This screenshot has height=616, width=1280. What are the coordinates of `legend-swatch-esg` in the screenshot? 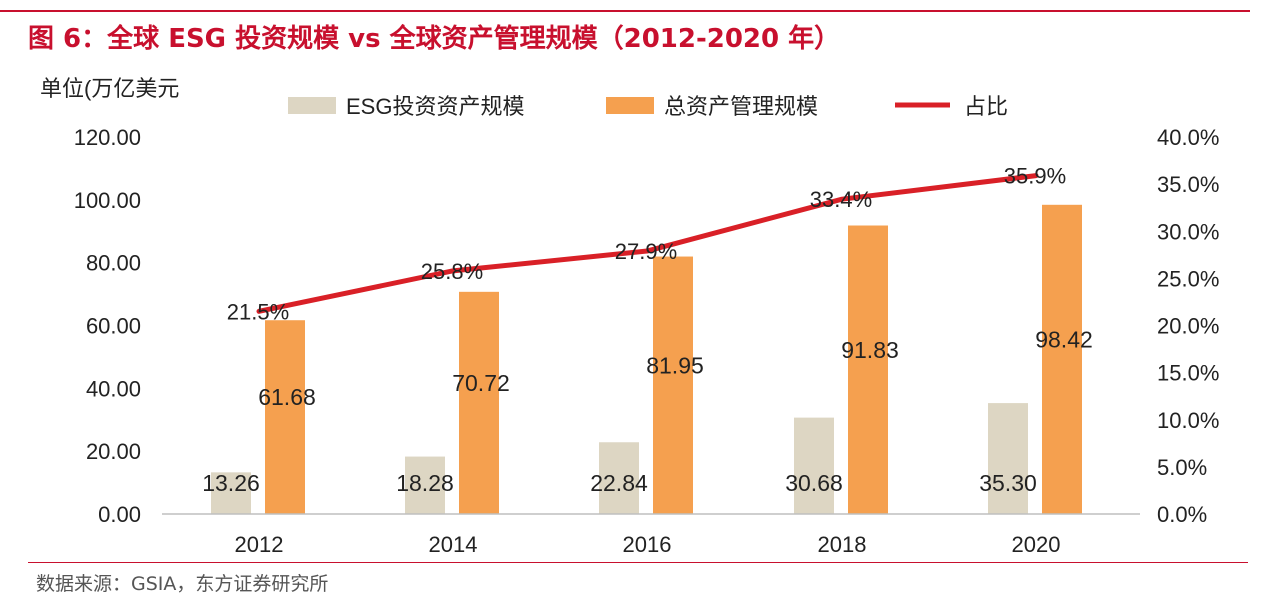 It's located at (312, 105).